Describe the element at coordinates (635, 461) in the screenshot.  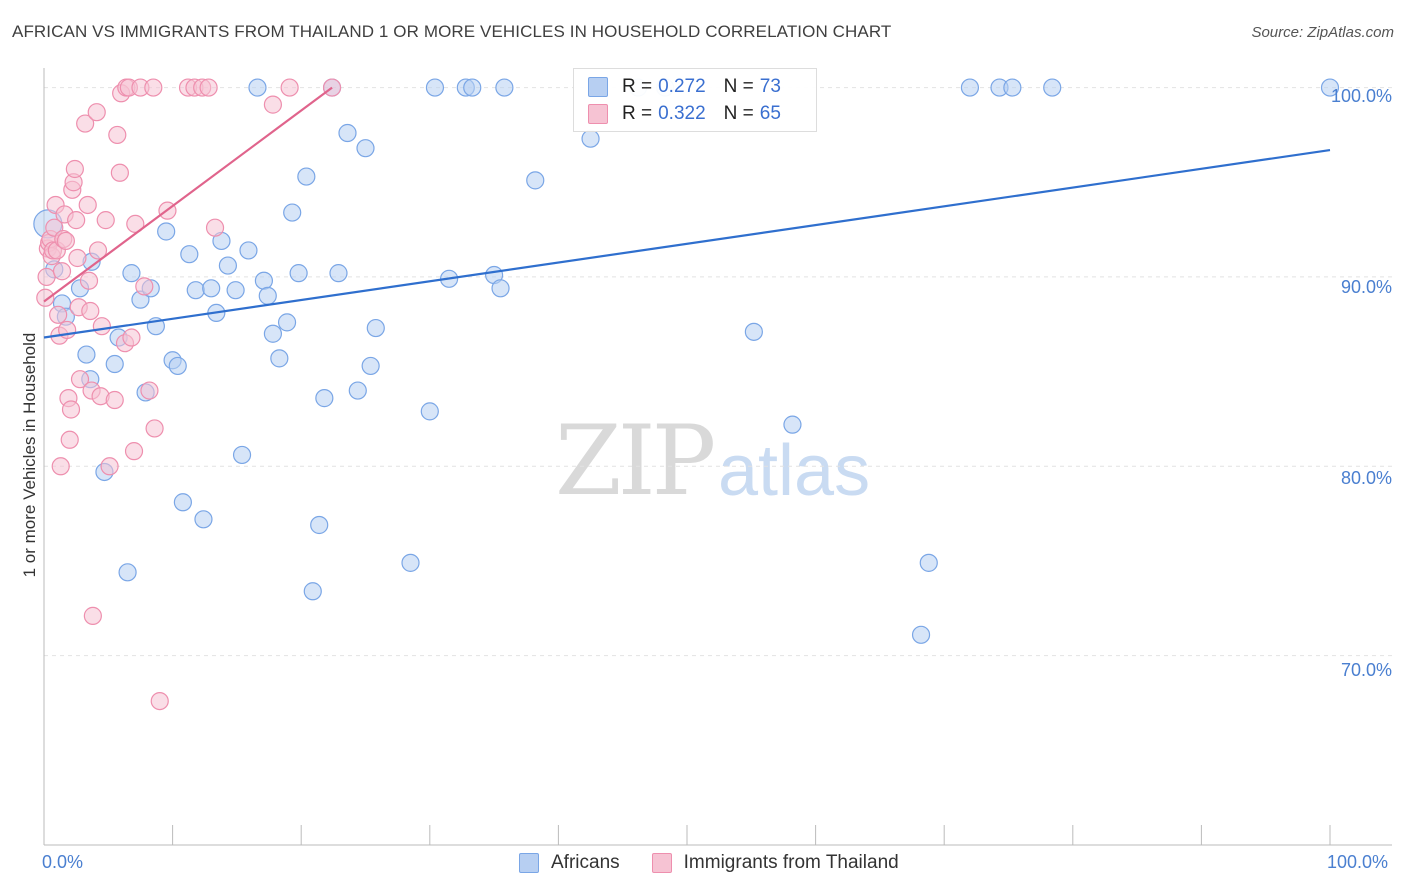
I see `watermark-zip: ZIP` at that location.